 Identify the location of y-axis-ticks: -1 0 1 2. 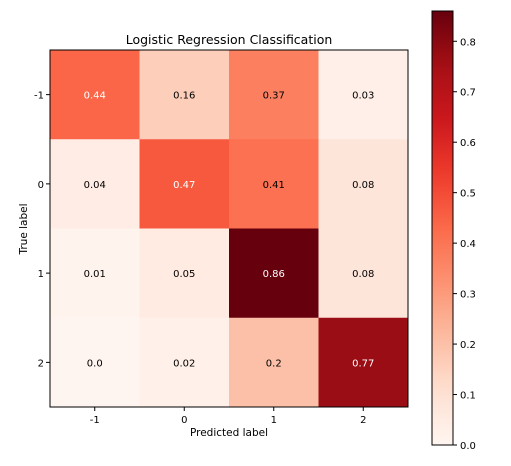
(42, 230).